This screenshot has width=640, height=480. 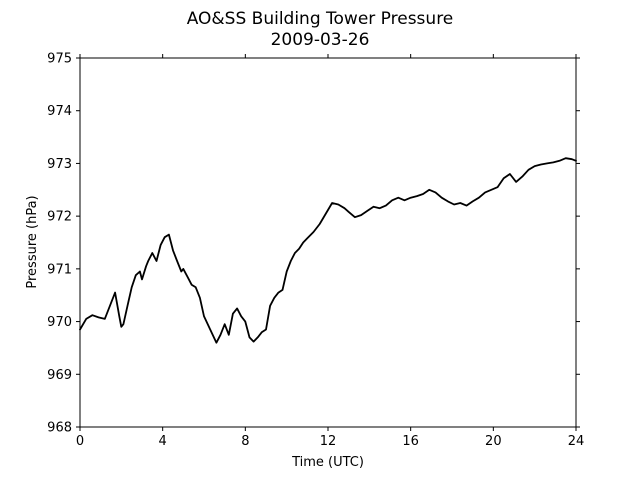 What do you see at coordinates (320, 40) in the screenshot?
I see `chart-subtitle: 2009-03-26` at bounding box center [320, 40].